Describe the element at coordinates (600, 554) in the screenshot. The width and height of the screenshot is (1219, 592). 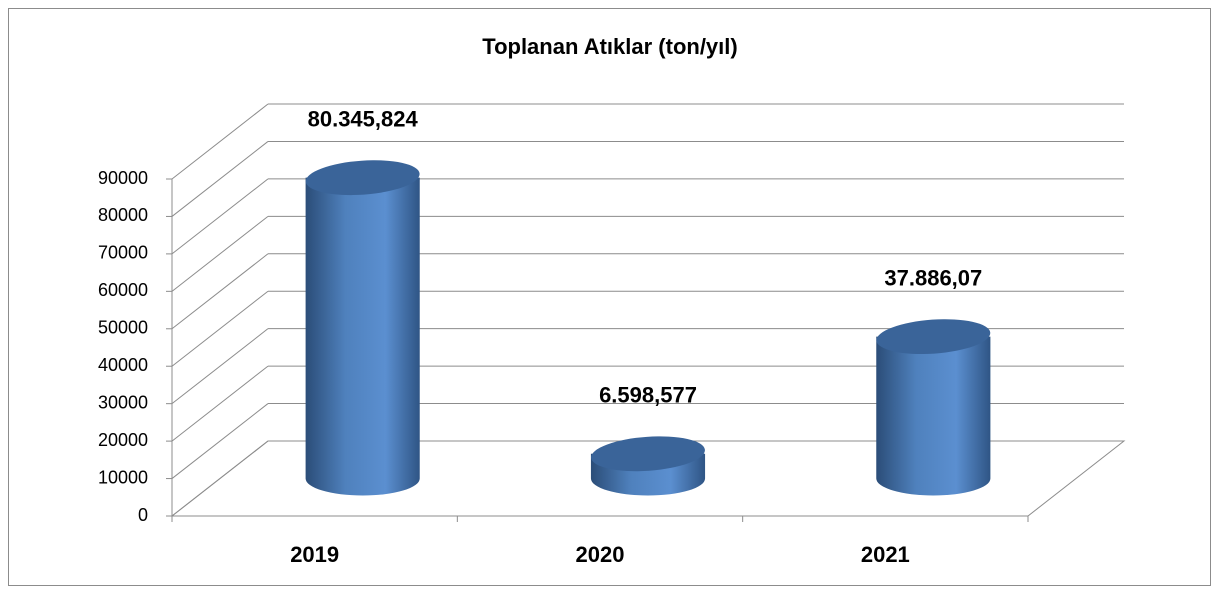
I see `x-tick-label: 2020` at that location.